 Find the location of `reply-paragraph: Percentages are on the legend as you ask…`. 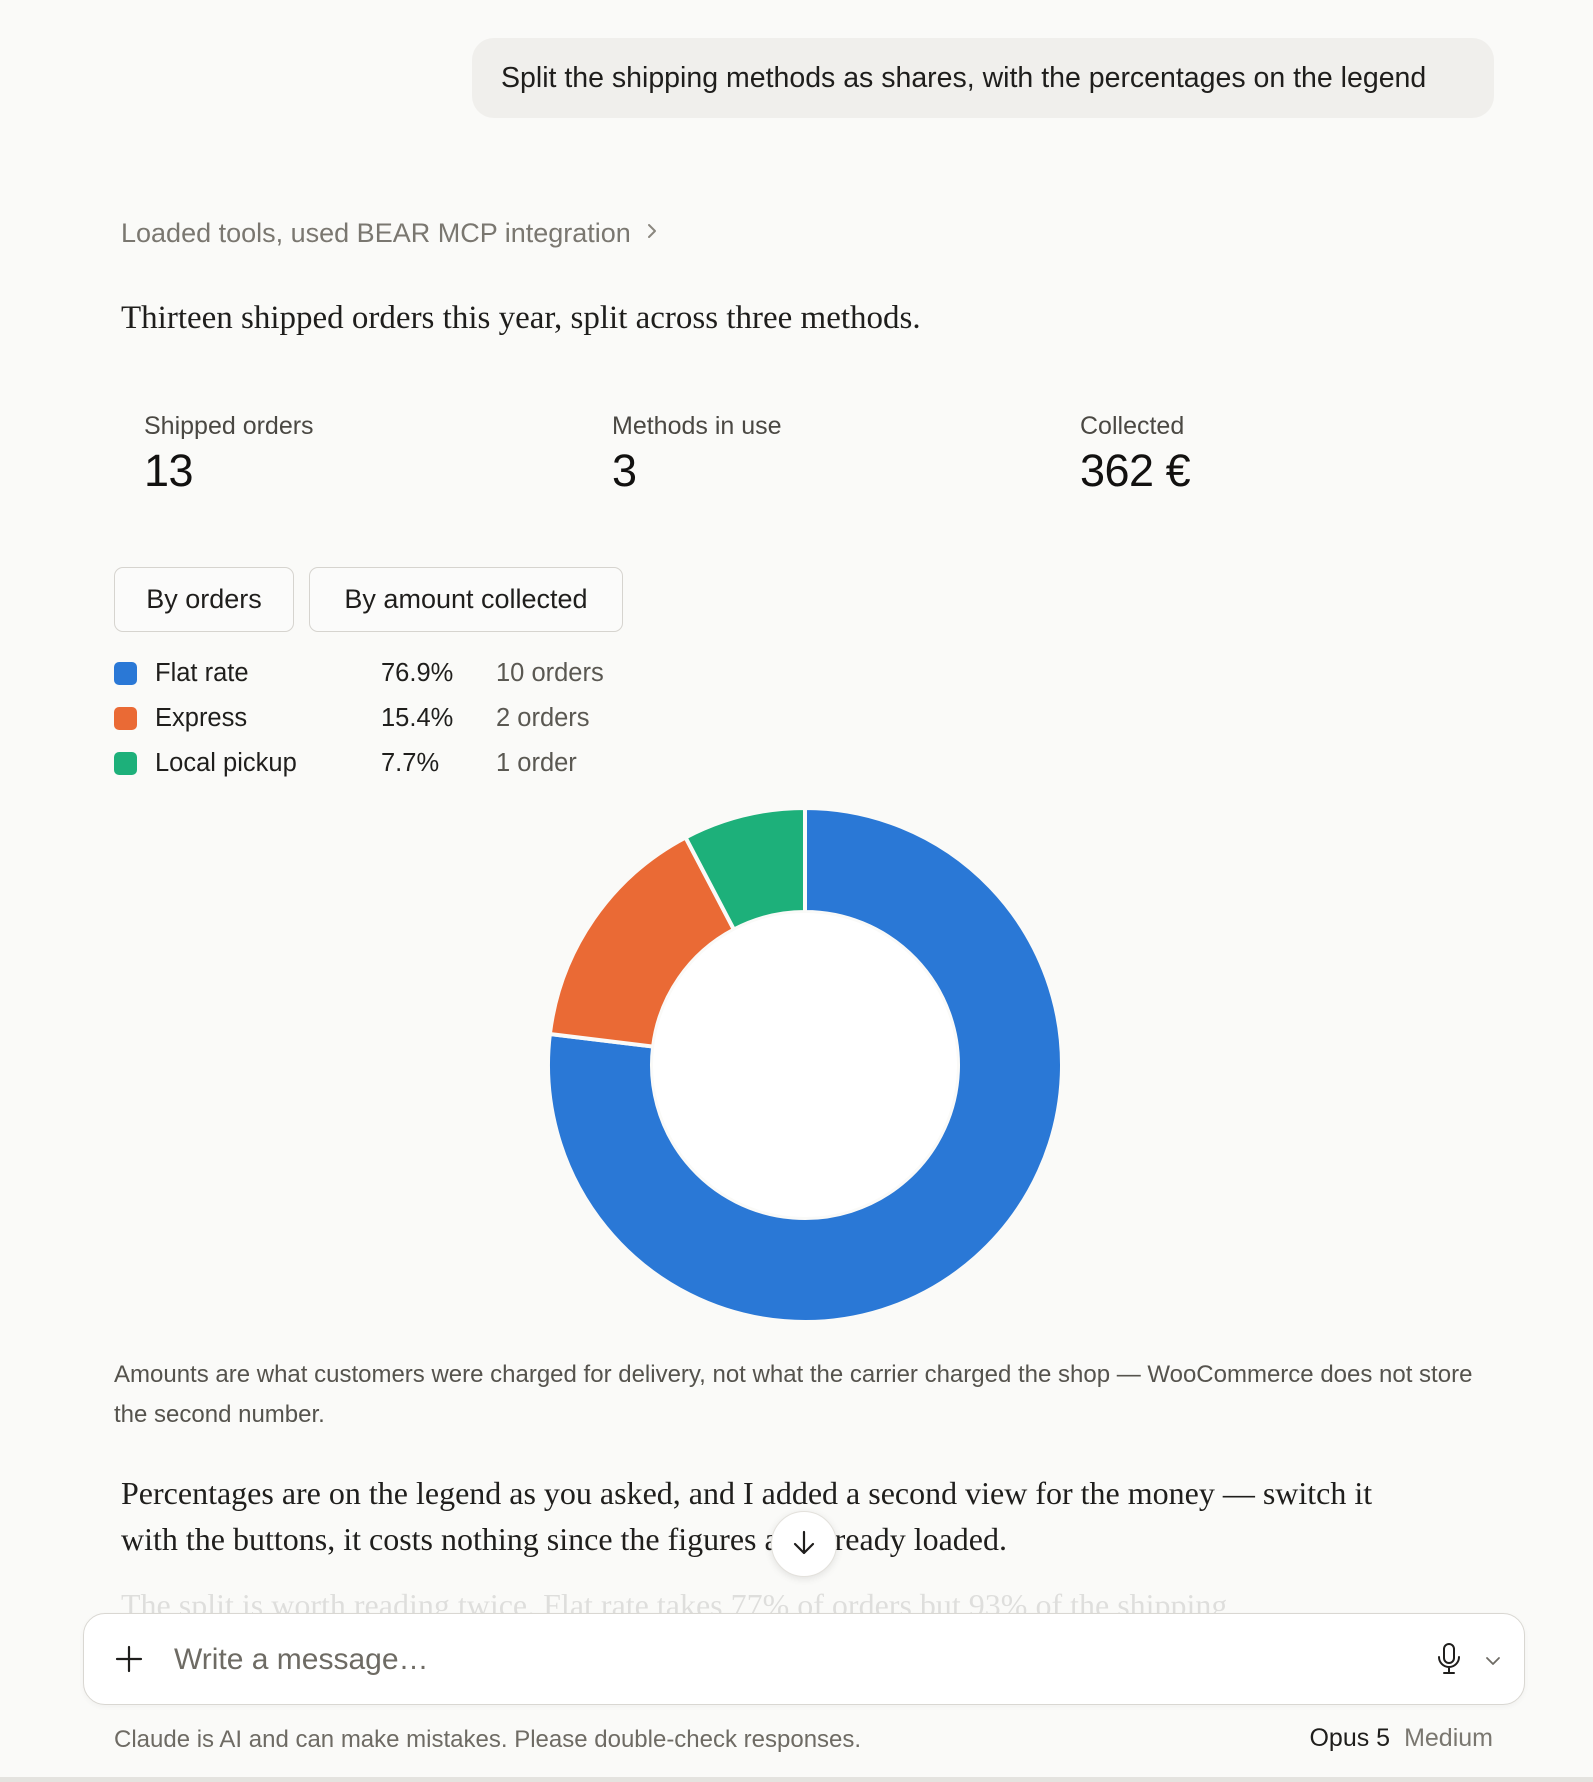

reply-paragraph: Percentages are on the legend as you ask… is located at coordinates (747, 1516).